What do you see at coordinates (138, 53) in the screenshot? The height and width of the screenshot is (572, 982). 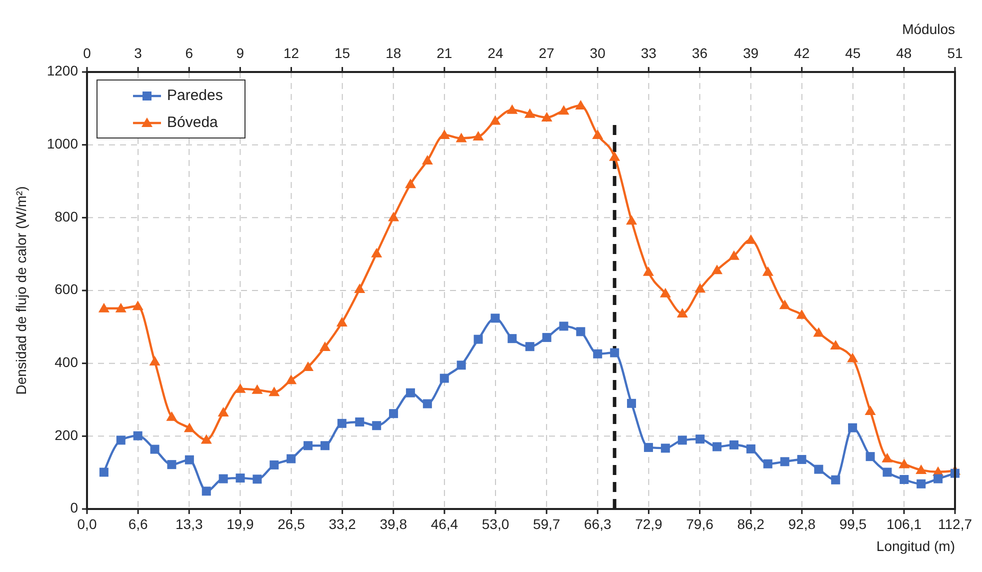 I see `x2-tick-label: 3` at bounding box center [138, 53].